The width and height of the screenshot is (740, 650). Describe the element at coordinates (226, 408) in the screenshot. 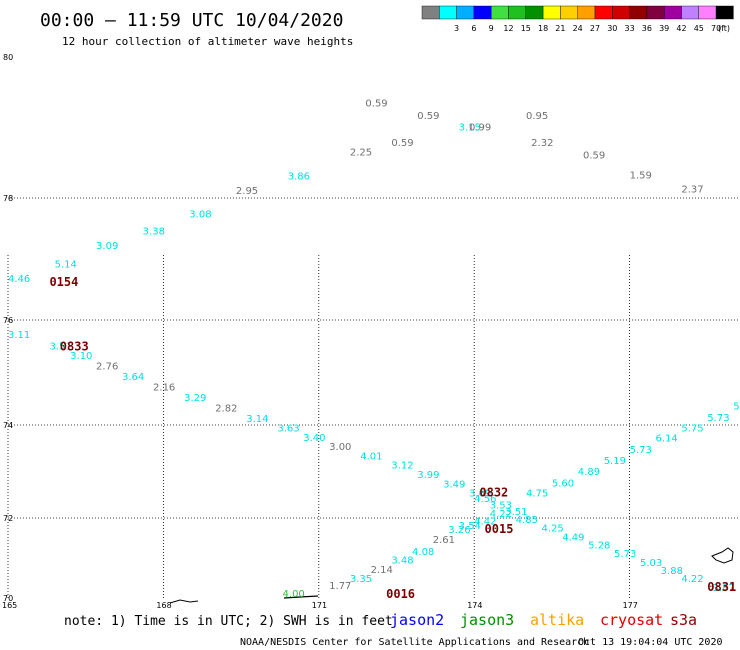

I see `wave-height-value: 2.82` at that location.